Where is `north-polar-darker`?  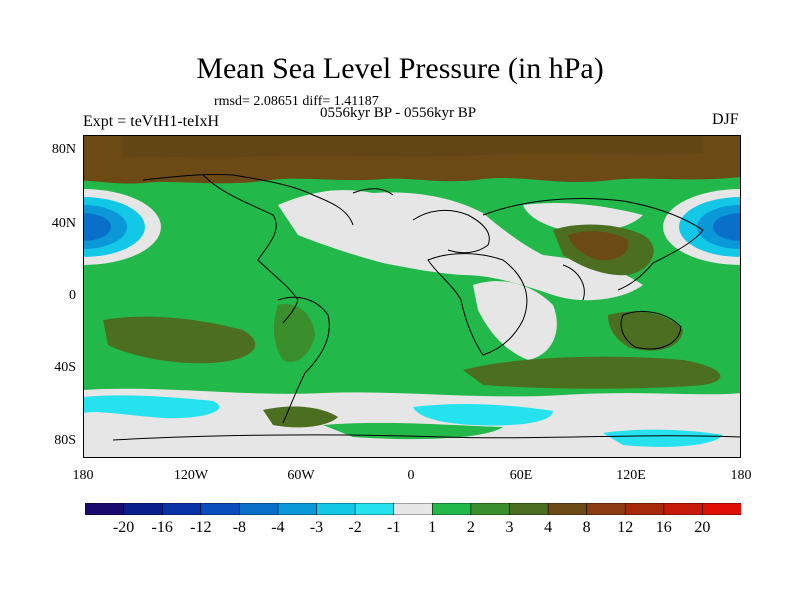
north-polar-darker is located at coordinates (413, 146).